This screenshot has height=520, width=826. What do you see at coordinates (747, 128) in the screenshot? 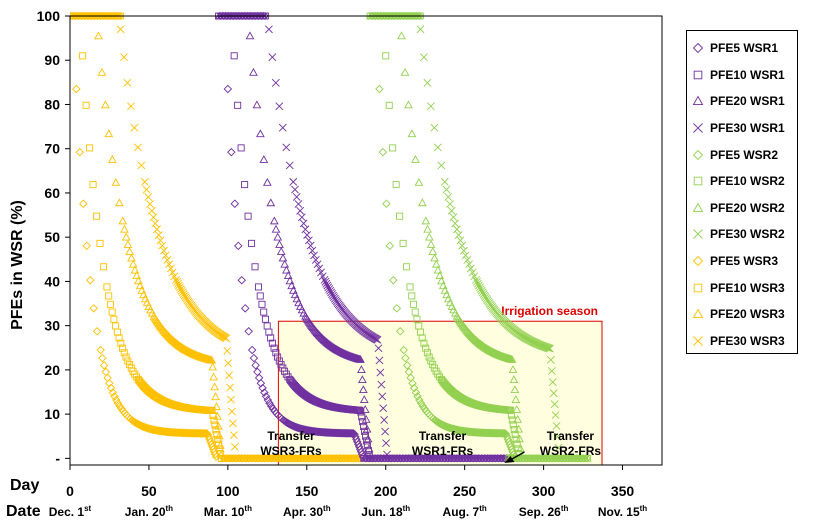
I see `legend-label: PFE30 WSR1` at bounding box center [747, 128].